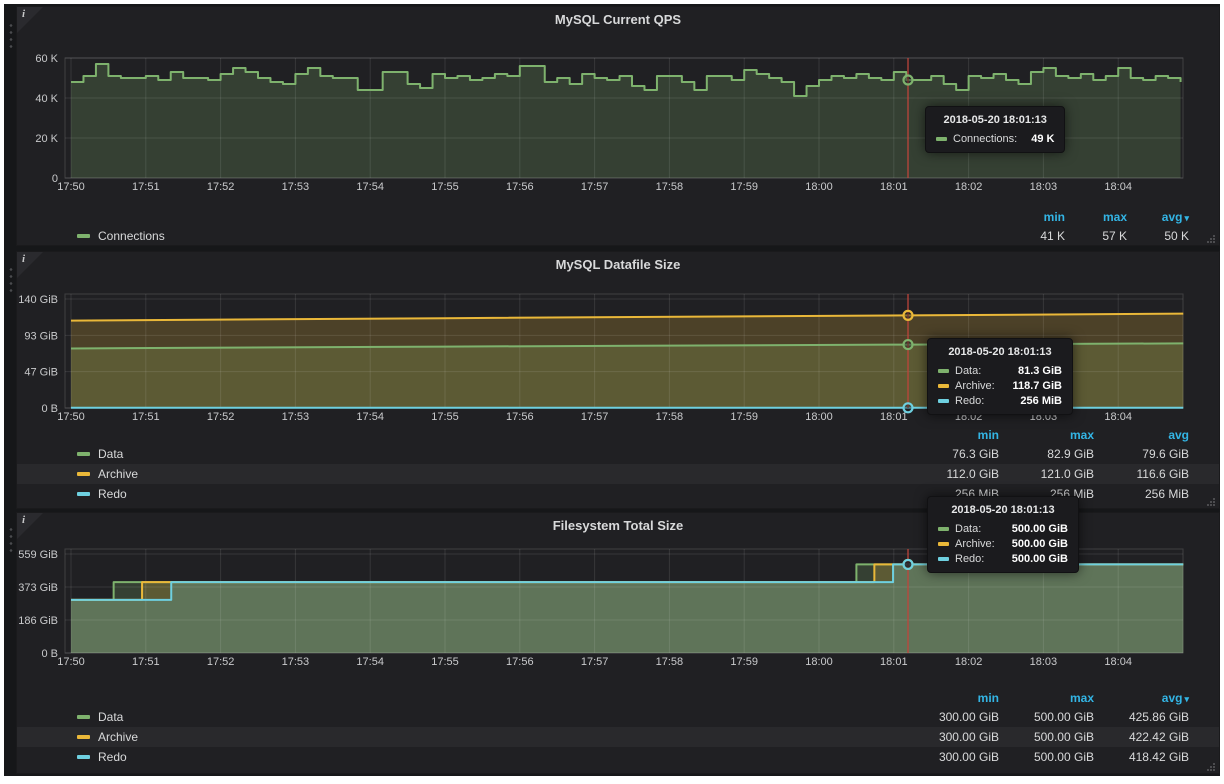 This screenshot has width=1224, height=784. I want to click on svg-text: 18:03, so click(1044, 662).